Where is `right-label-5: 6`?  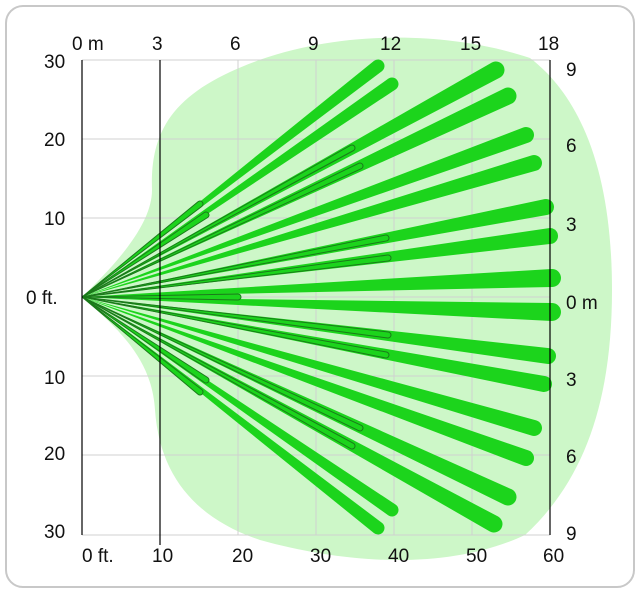
right-label-5: 6 is located at coordinates (571, 457).